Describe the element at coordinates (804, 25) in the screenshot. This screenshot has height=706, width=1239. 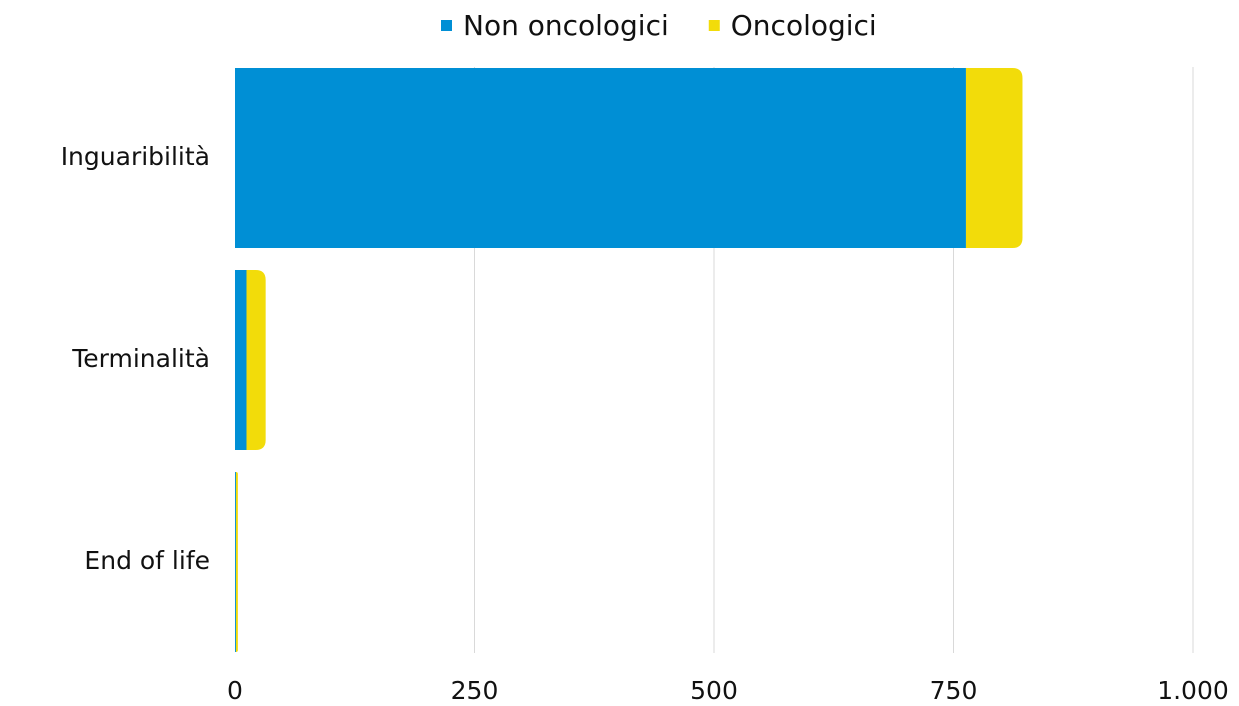
I see `legend-label: Oncologici` at that location.